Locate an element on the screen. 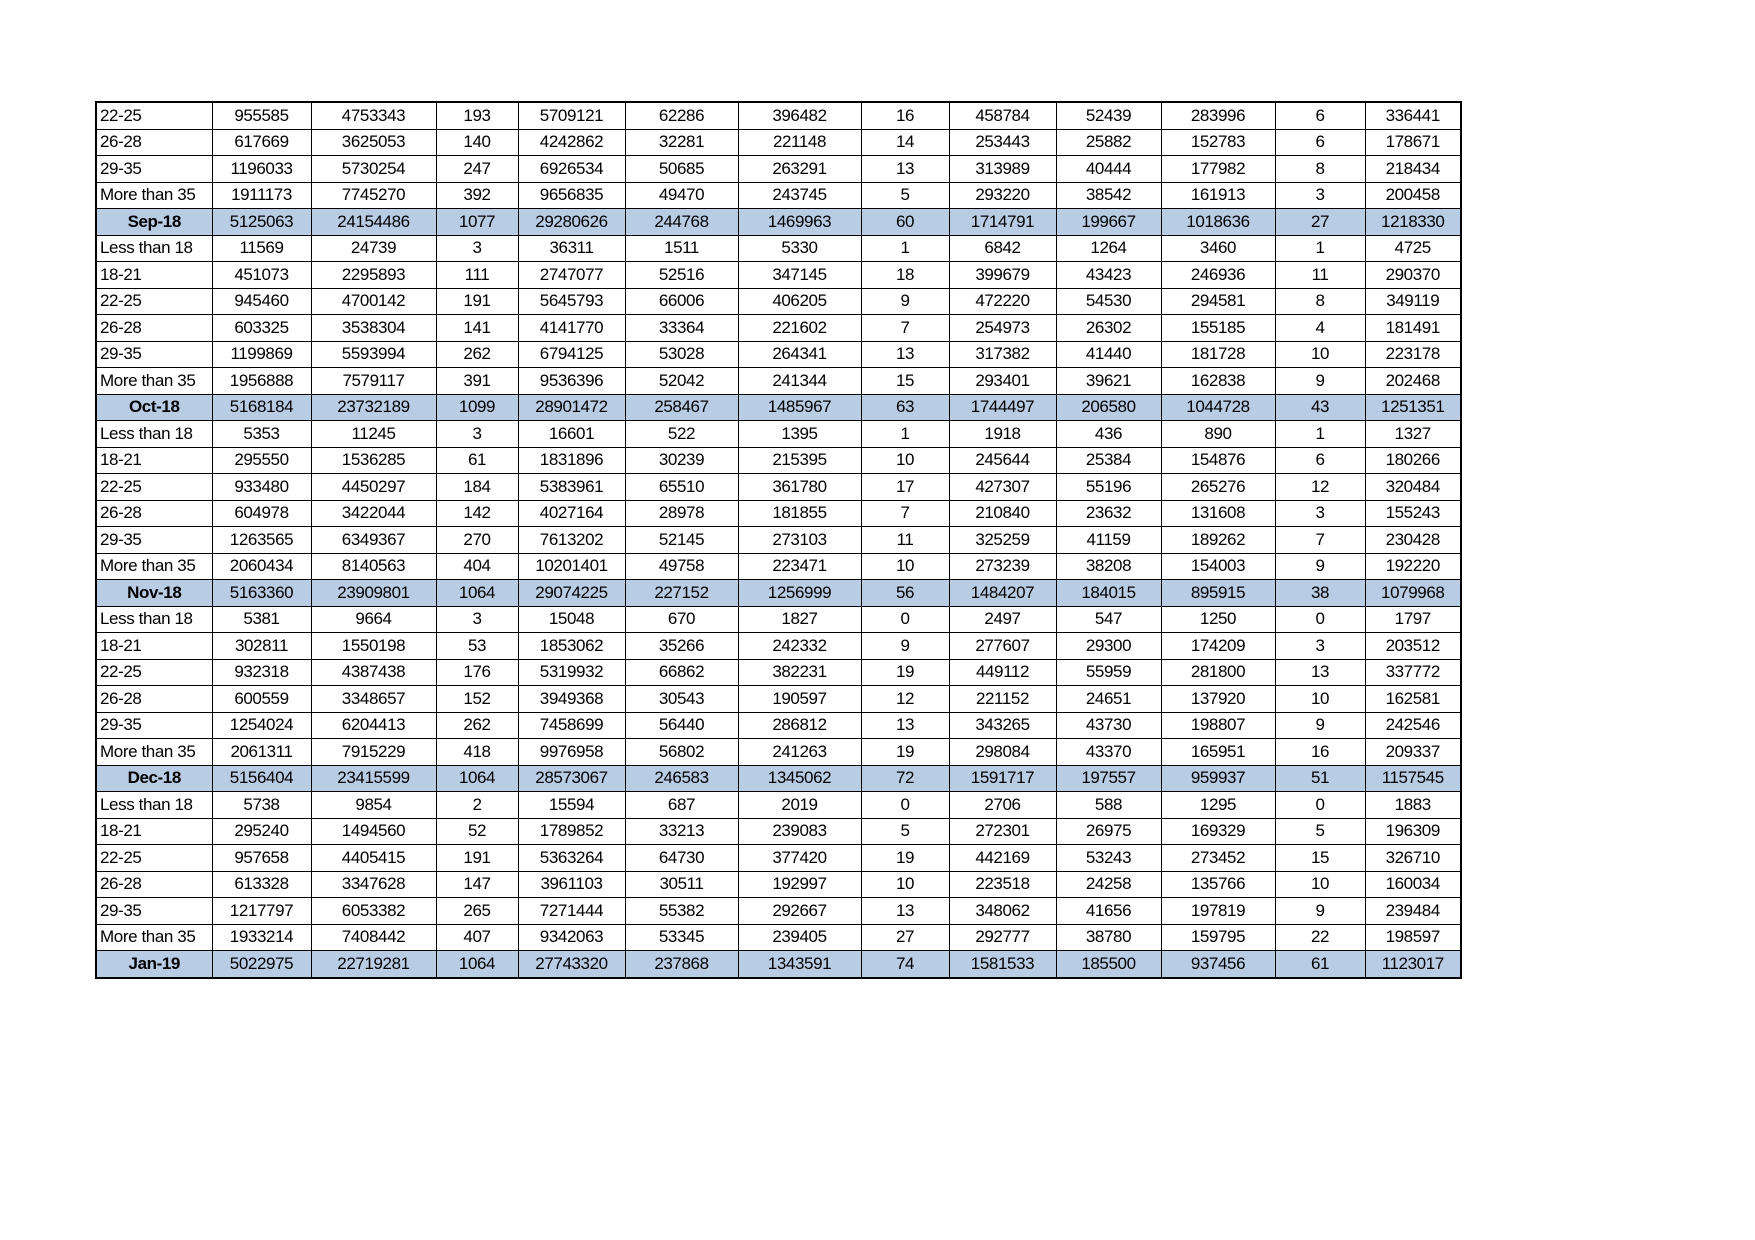  value-cell: 25384 is located at coordinates (1108, 460).